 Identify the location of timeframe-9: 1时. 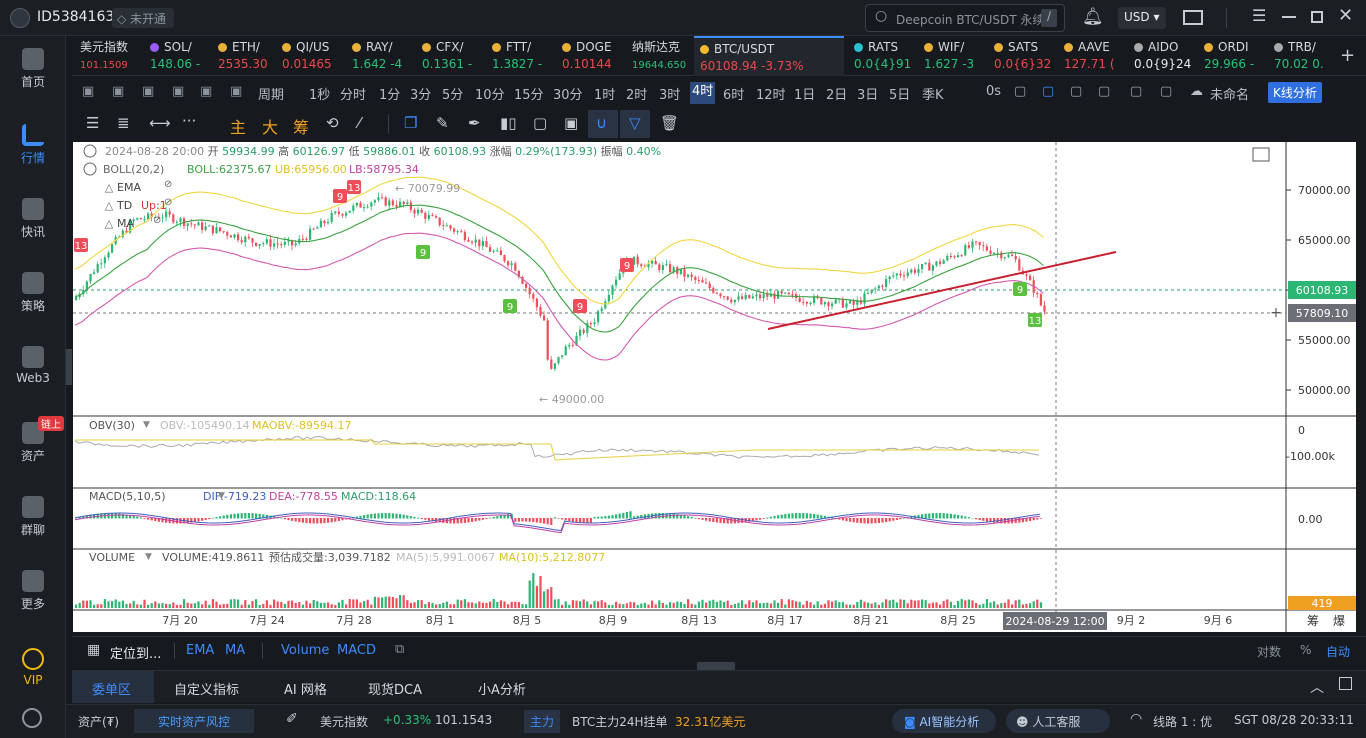
(605, 95).